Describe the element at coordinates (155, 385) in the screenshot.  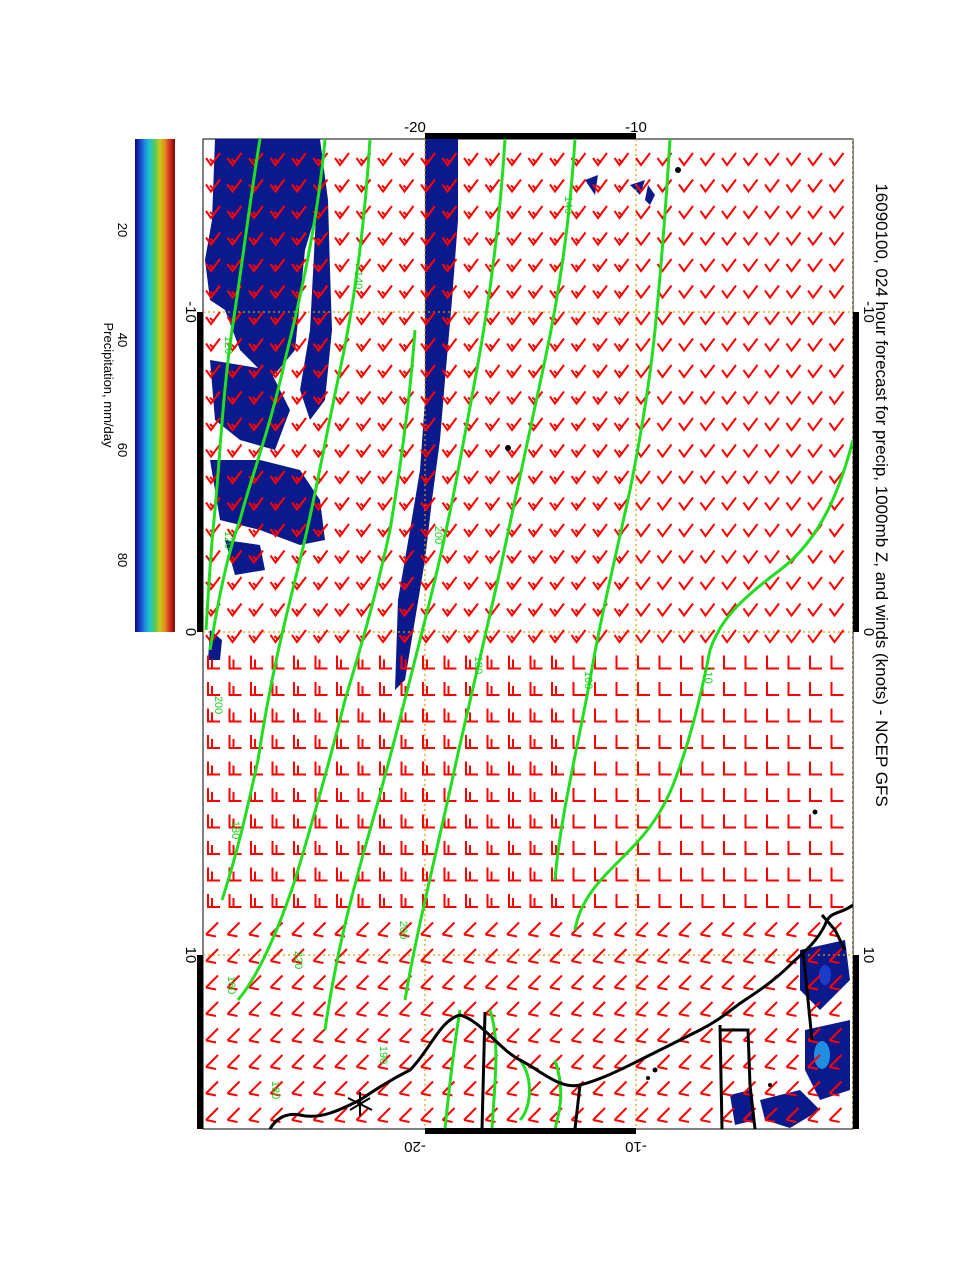
I see `colorbar` at that location.